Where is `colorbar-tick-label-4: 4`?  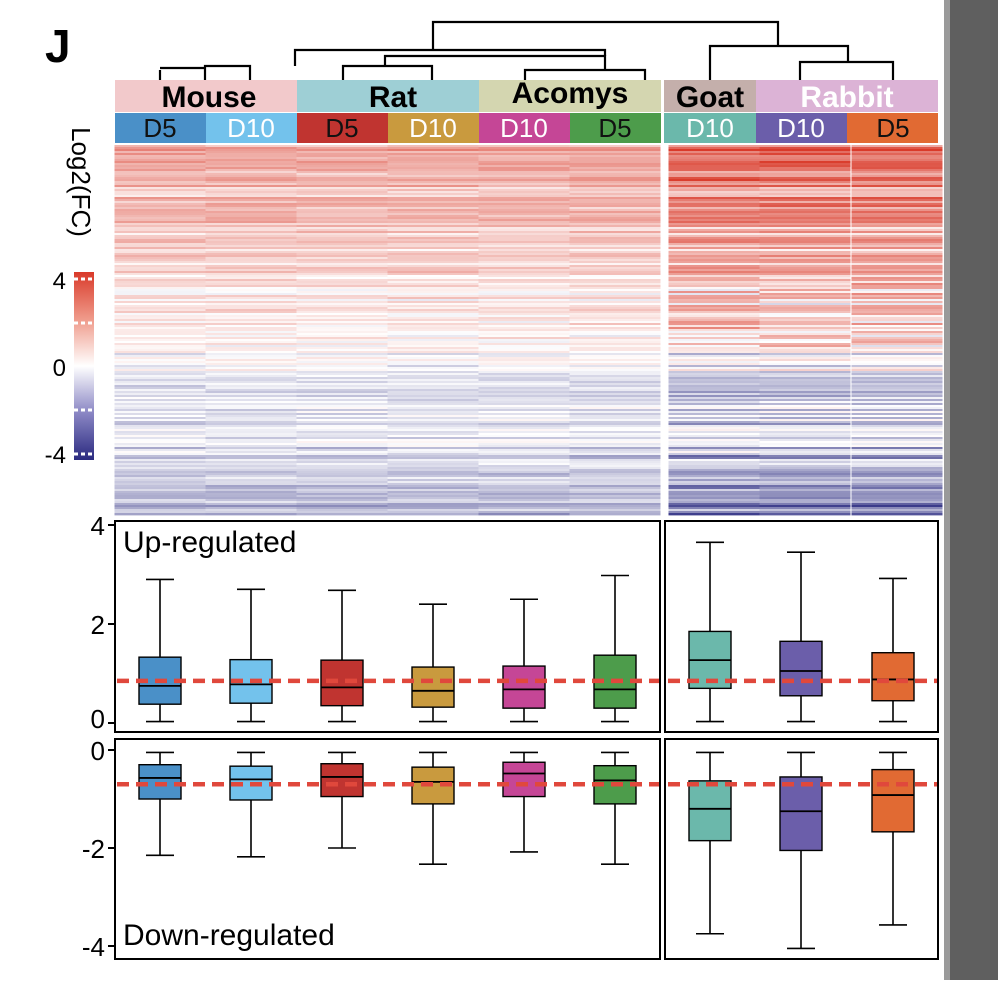
colorbar-tick-label-4: 4 is located at coordinates (59, 281).